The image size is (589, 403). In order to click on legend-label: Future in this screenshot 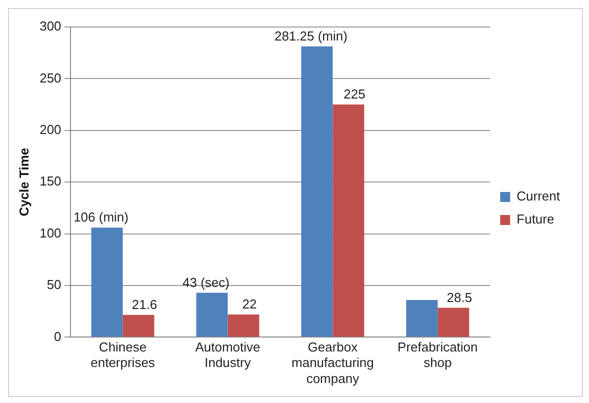, I will do `click(535, 219)`.